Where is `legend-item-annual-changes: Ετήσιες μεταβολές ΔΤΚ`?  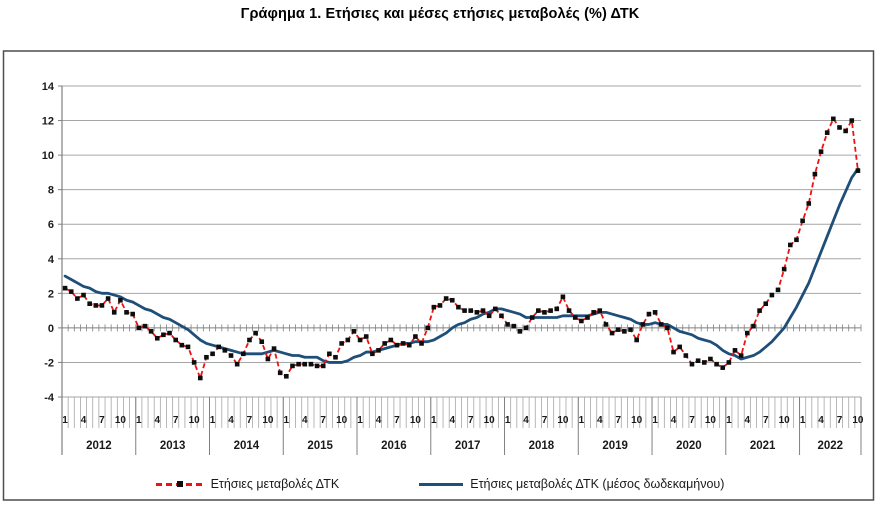 legend-item-annual-changes: Ετήσιες μεταβολές ΔΤΚ is located at coordinates (247, 484).